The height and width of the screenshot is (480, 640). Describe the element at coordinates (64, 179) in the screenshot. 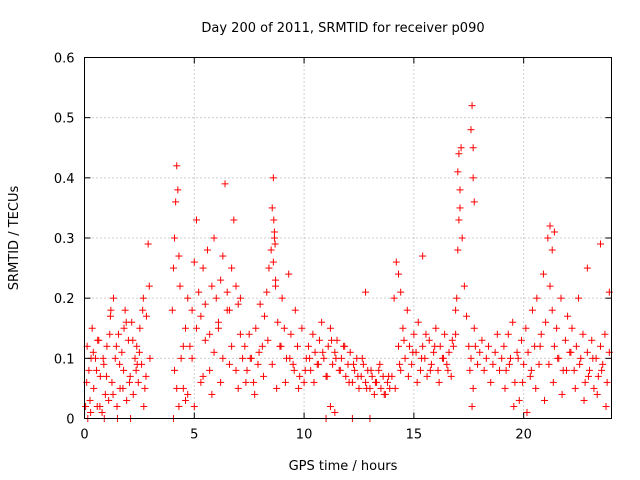

I see `y-tick-label: 0.4` at that location.